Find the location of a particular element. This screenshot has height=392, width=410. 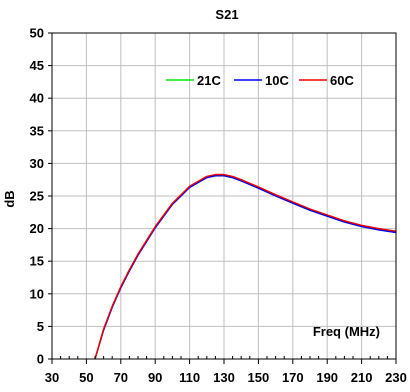

y-tick-label: 25 is located at coordinates (37, 196).